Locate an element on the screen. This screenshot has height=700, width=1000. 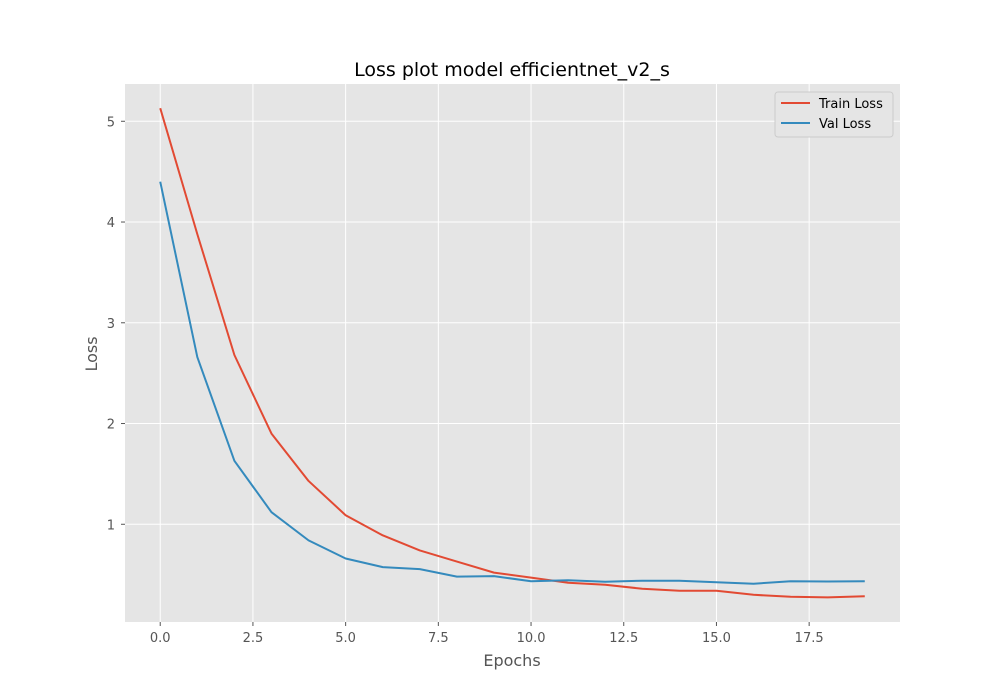
x-tick-label: 12.5 is located at coordinates (623, 638).